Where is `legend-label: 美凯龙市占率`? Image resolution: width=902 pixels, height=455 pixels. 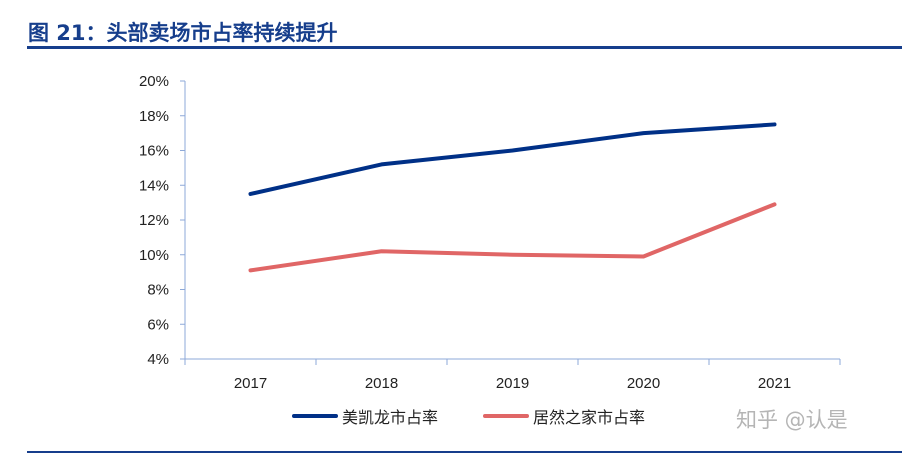
legend-label: 美凯龙市占率 is located at coordinates (390, 417).